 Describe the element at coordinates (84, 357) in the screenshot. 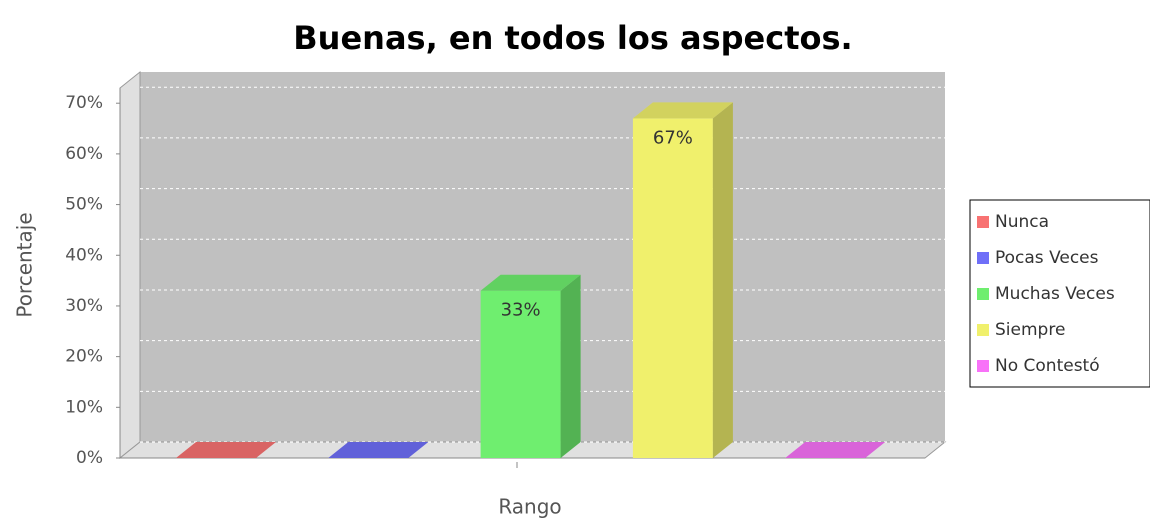

I see `y-tick-label: 20%` at that location.